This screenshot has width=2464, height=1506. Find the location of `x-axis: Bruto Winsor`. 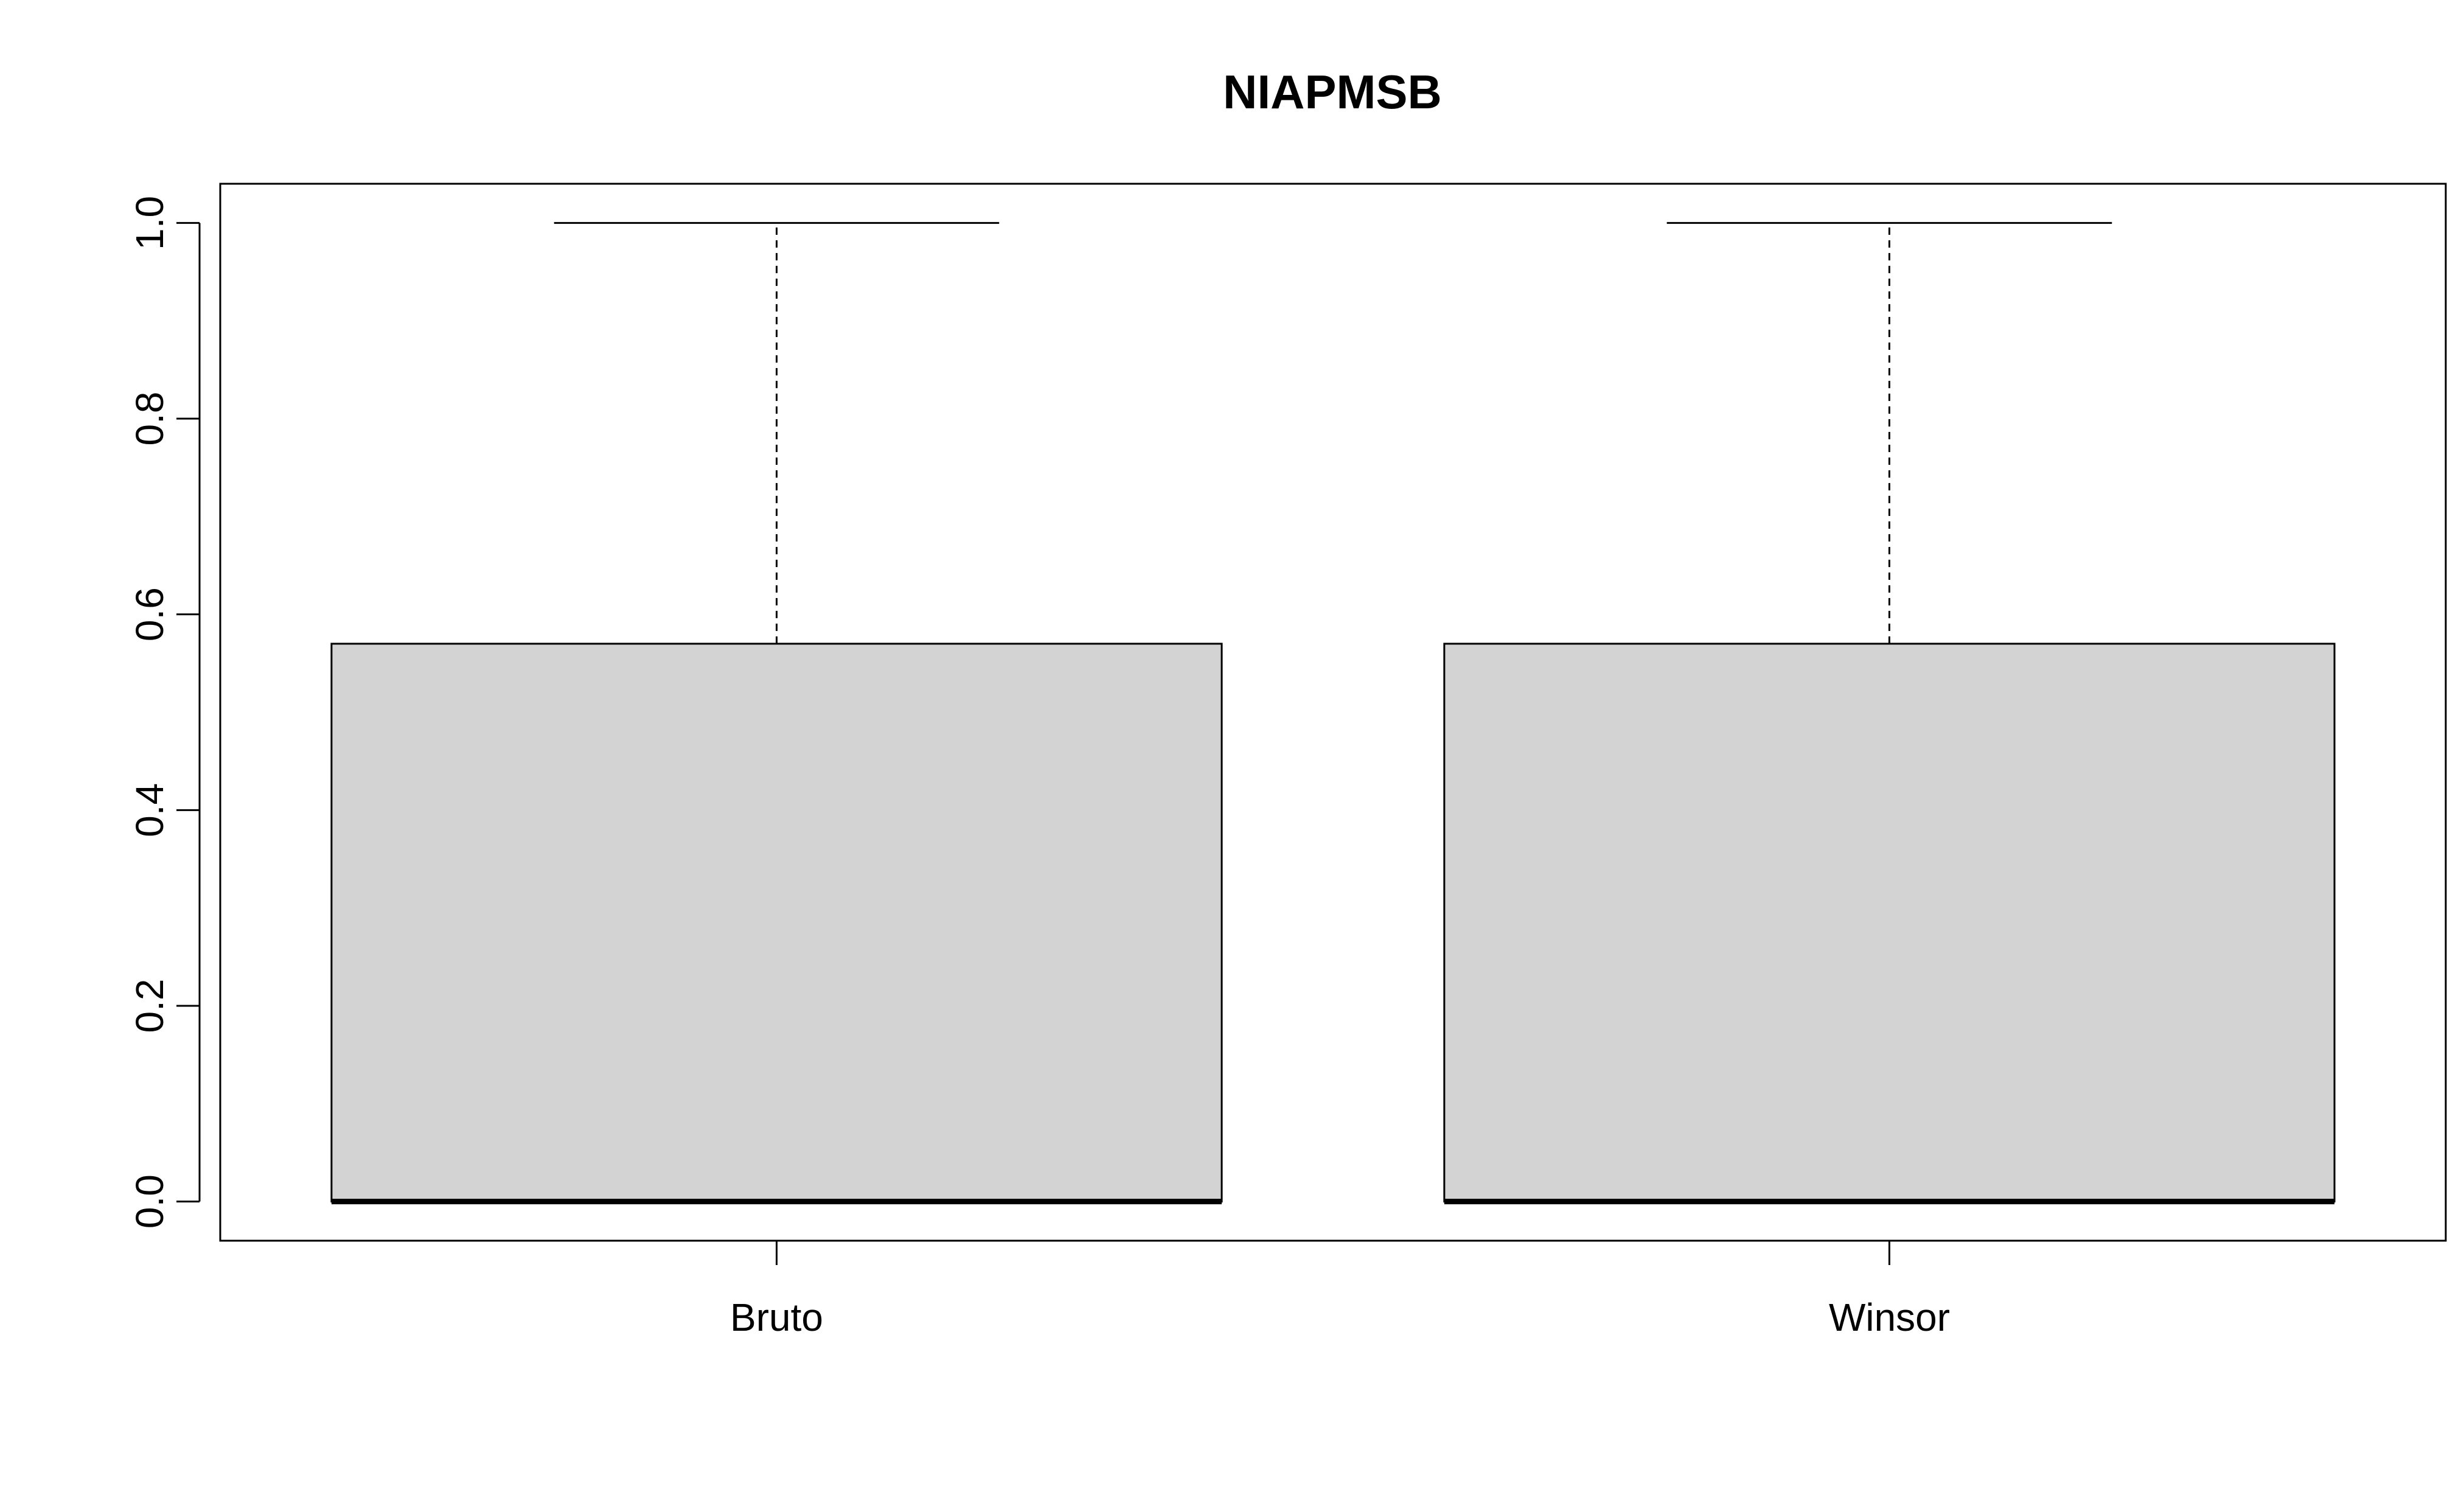

x-axis: Bruto Winsor is located at coordinates (1340, 1290).